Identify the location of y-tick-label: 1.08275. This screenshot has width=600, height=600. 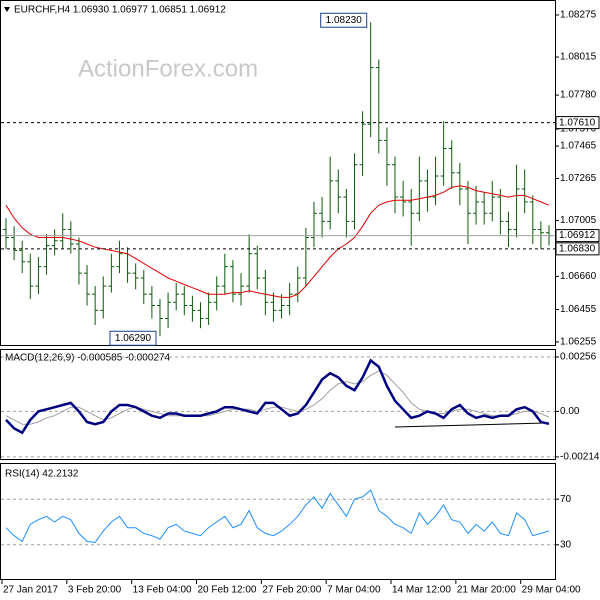
(578, 15).